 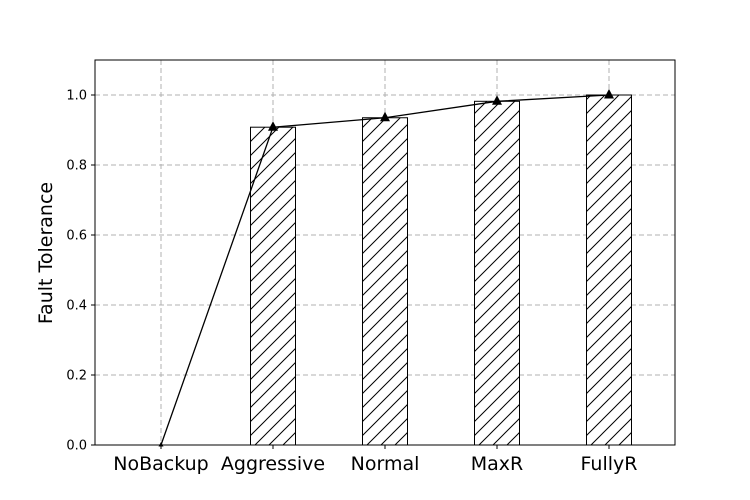 I want to click on x-tick-label: NoBackup, so click(x=160, y=464).